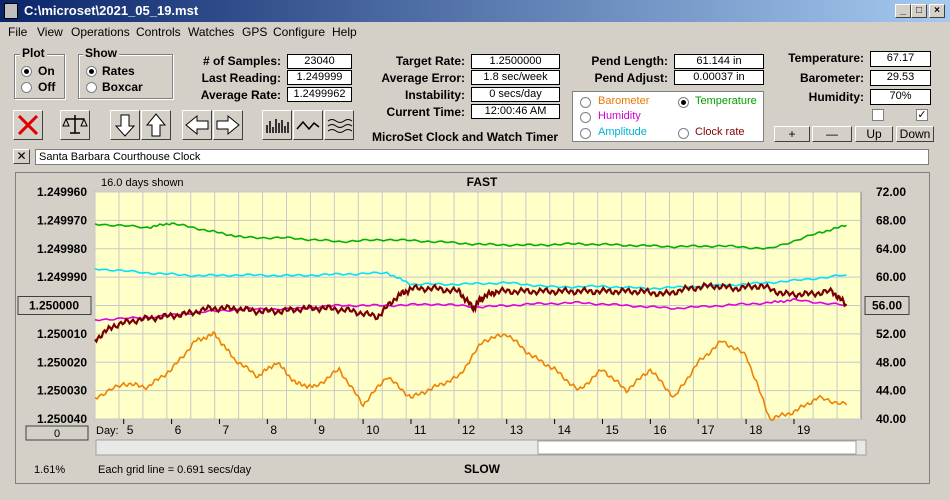 Image resolution: width=950 pixels, height=500 pixels. I want to click on temperature-option-label: Temperature, so click(726, 101).